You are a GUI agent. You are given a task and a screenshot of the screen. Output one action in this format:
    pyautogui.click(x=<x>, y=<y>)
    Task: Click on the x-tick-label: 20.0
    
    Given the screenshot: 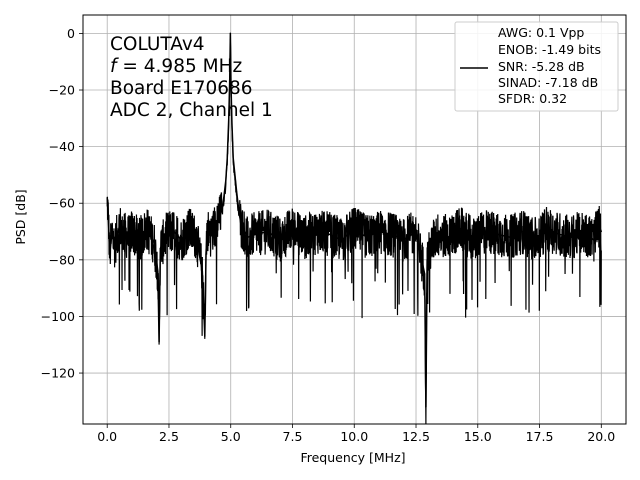 What is the action you would take?
    pyautogui.click(x=601, y=436)
    